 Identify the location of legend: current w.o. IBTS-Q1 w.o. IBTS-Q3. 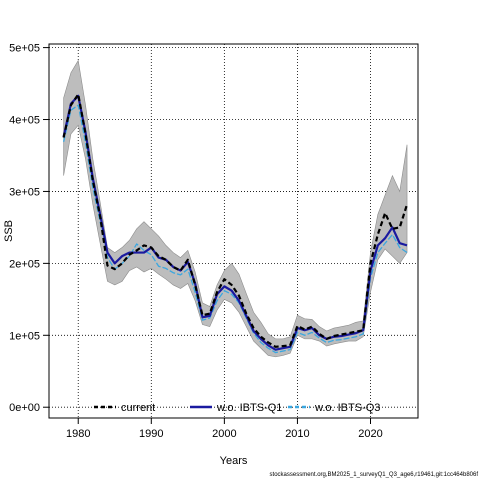
(237, 408).